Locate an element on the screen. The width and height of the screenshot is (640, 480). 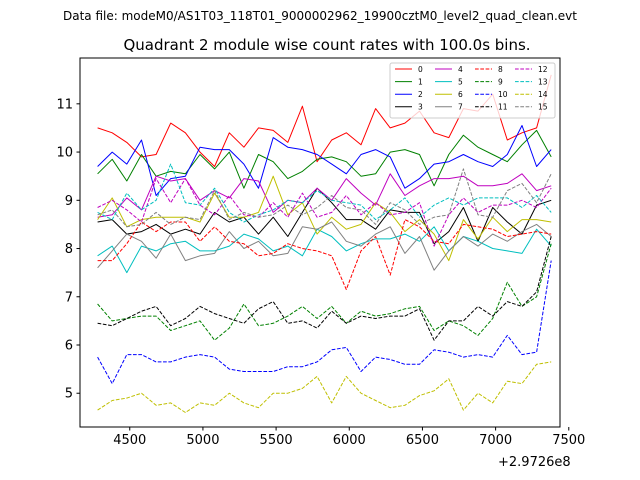
legend-label-module-5: 5 is located at coordinates (460, 81).